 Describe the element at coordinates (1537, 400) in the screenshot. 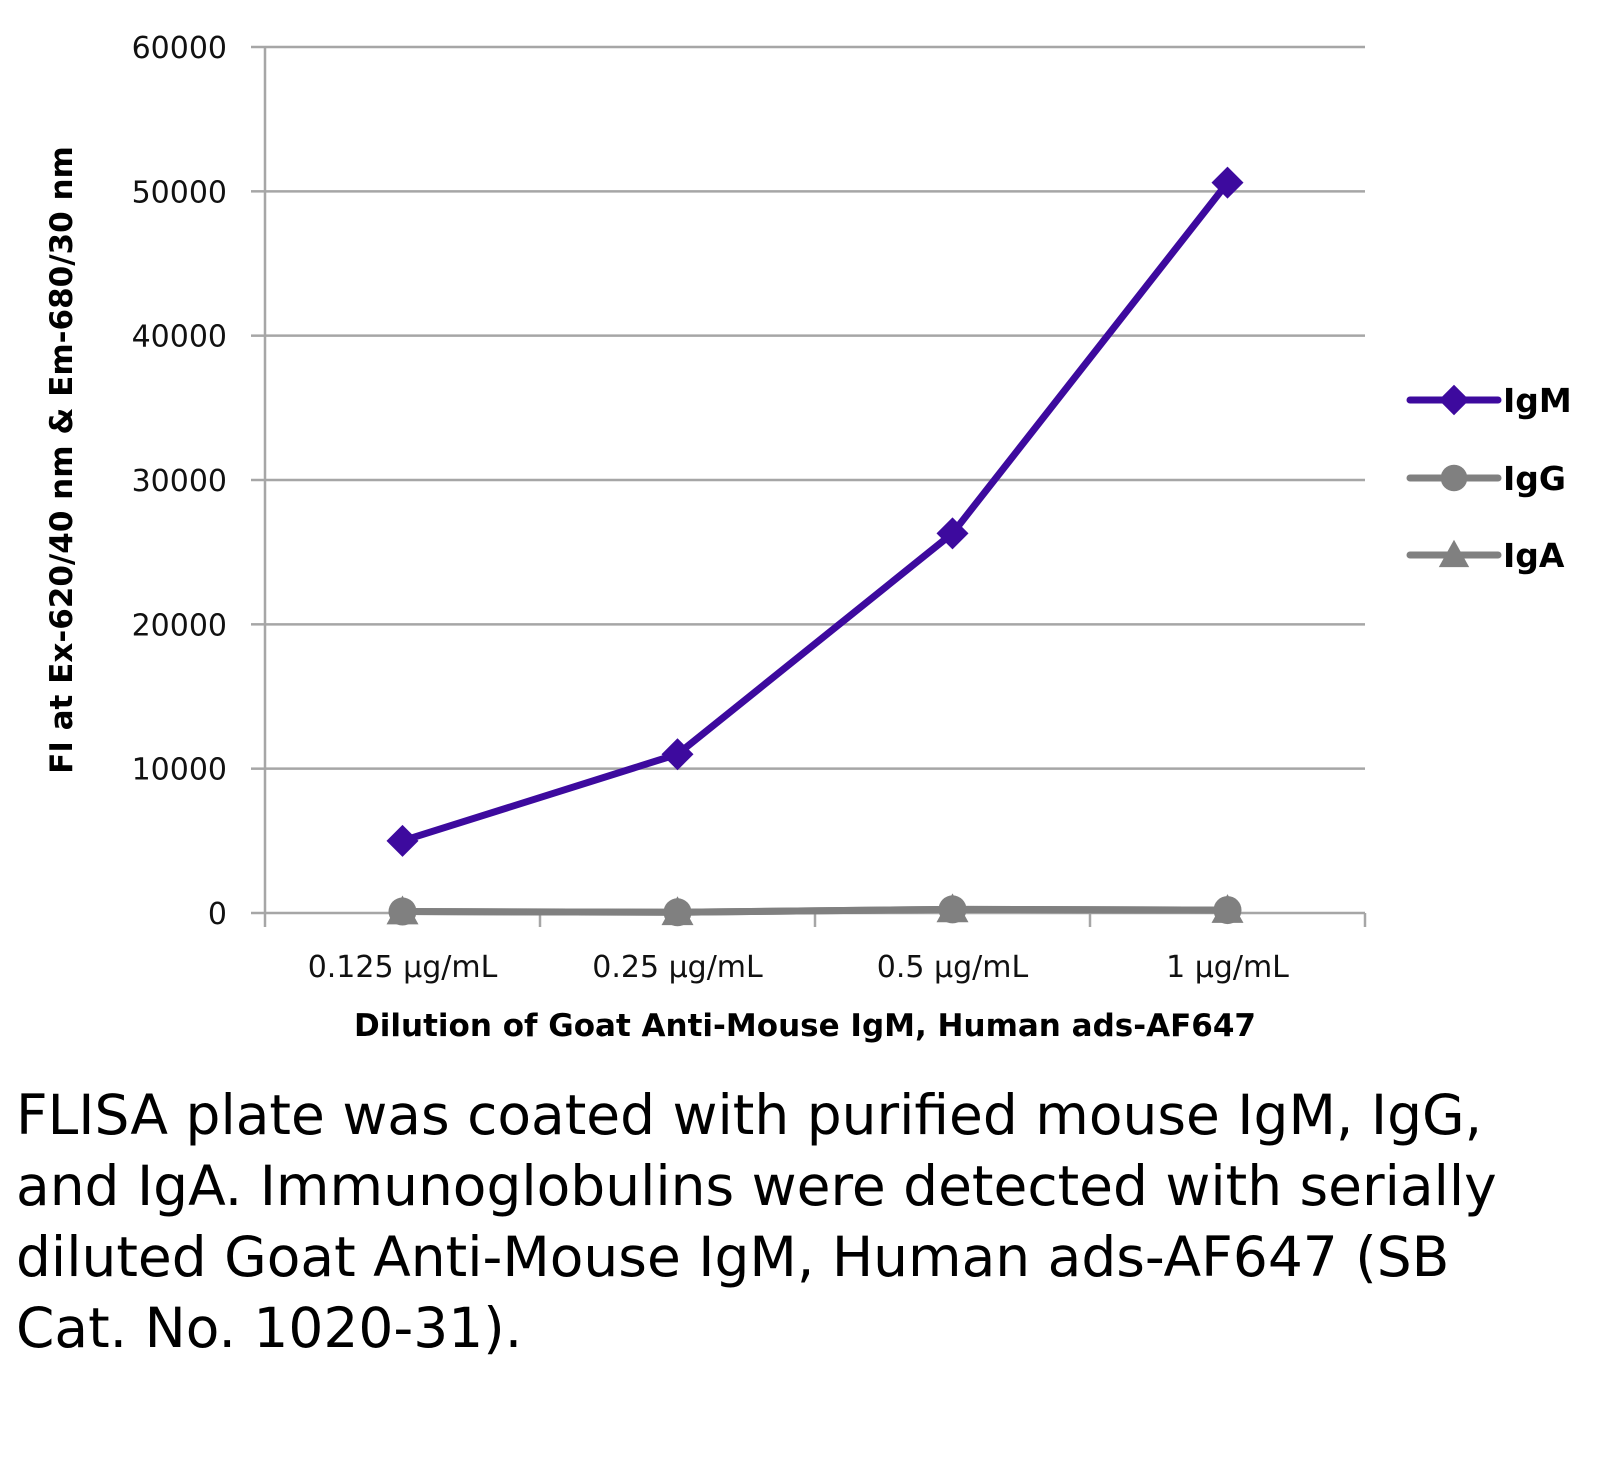

I see `legend-label-igm: IgM` at that location.